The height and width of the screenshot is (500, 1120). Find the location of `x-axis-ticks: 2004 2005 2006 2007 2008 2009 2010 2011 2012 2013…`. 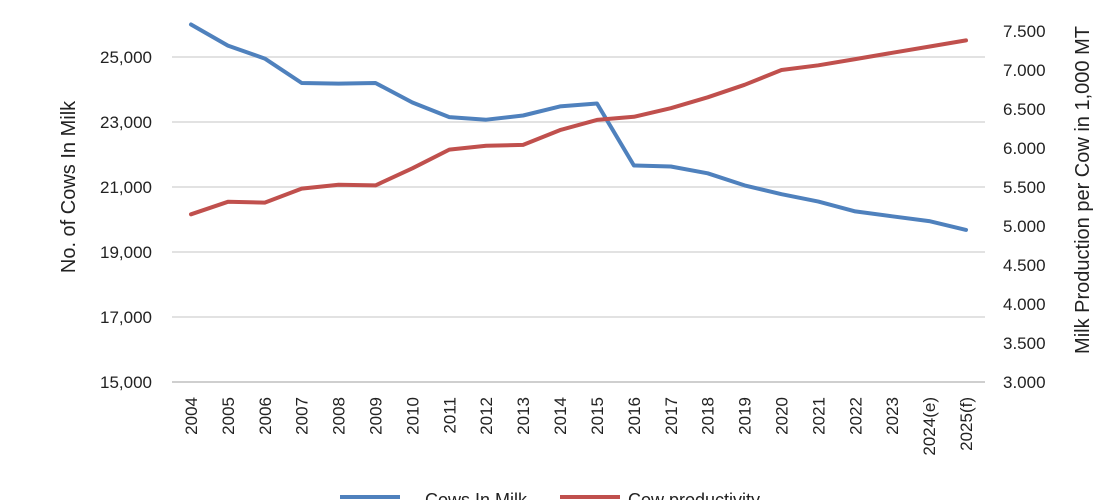

x-axis-ticks: 2004 2005 2006 2007 2008 2009 2010 2011 2012 2013… is located at coordinates (579, 426).